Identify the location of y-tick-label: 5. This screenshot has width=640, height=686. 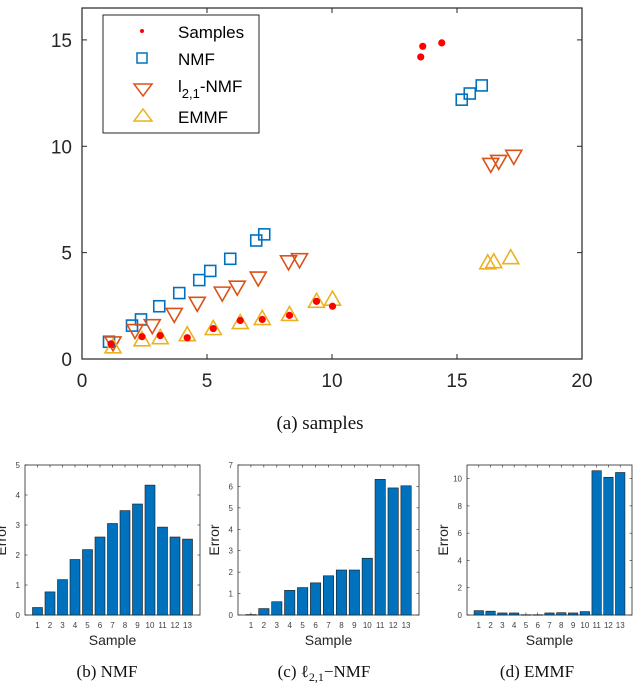
(231, 508).